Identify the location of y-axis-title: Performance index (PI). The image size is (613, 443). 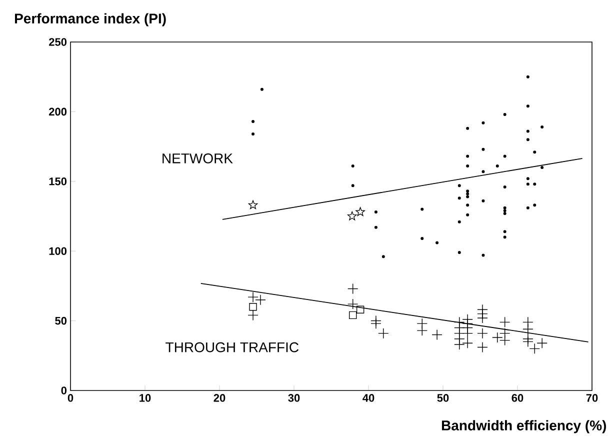
(90, 19).